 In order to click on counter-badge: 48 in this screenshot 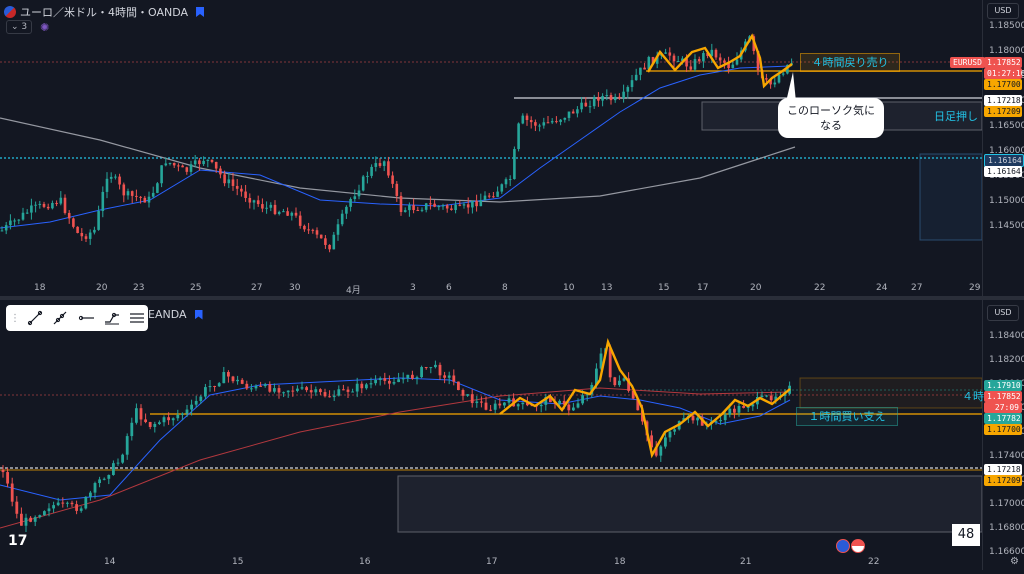, I will do `click(966, 535)`.